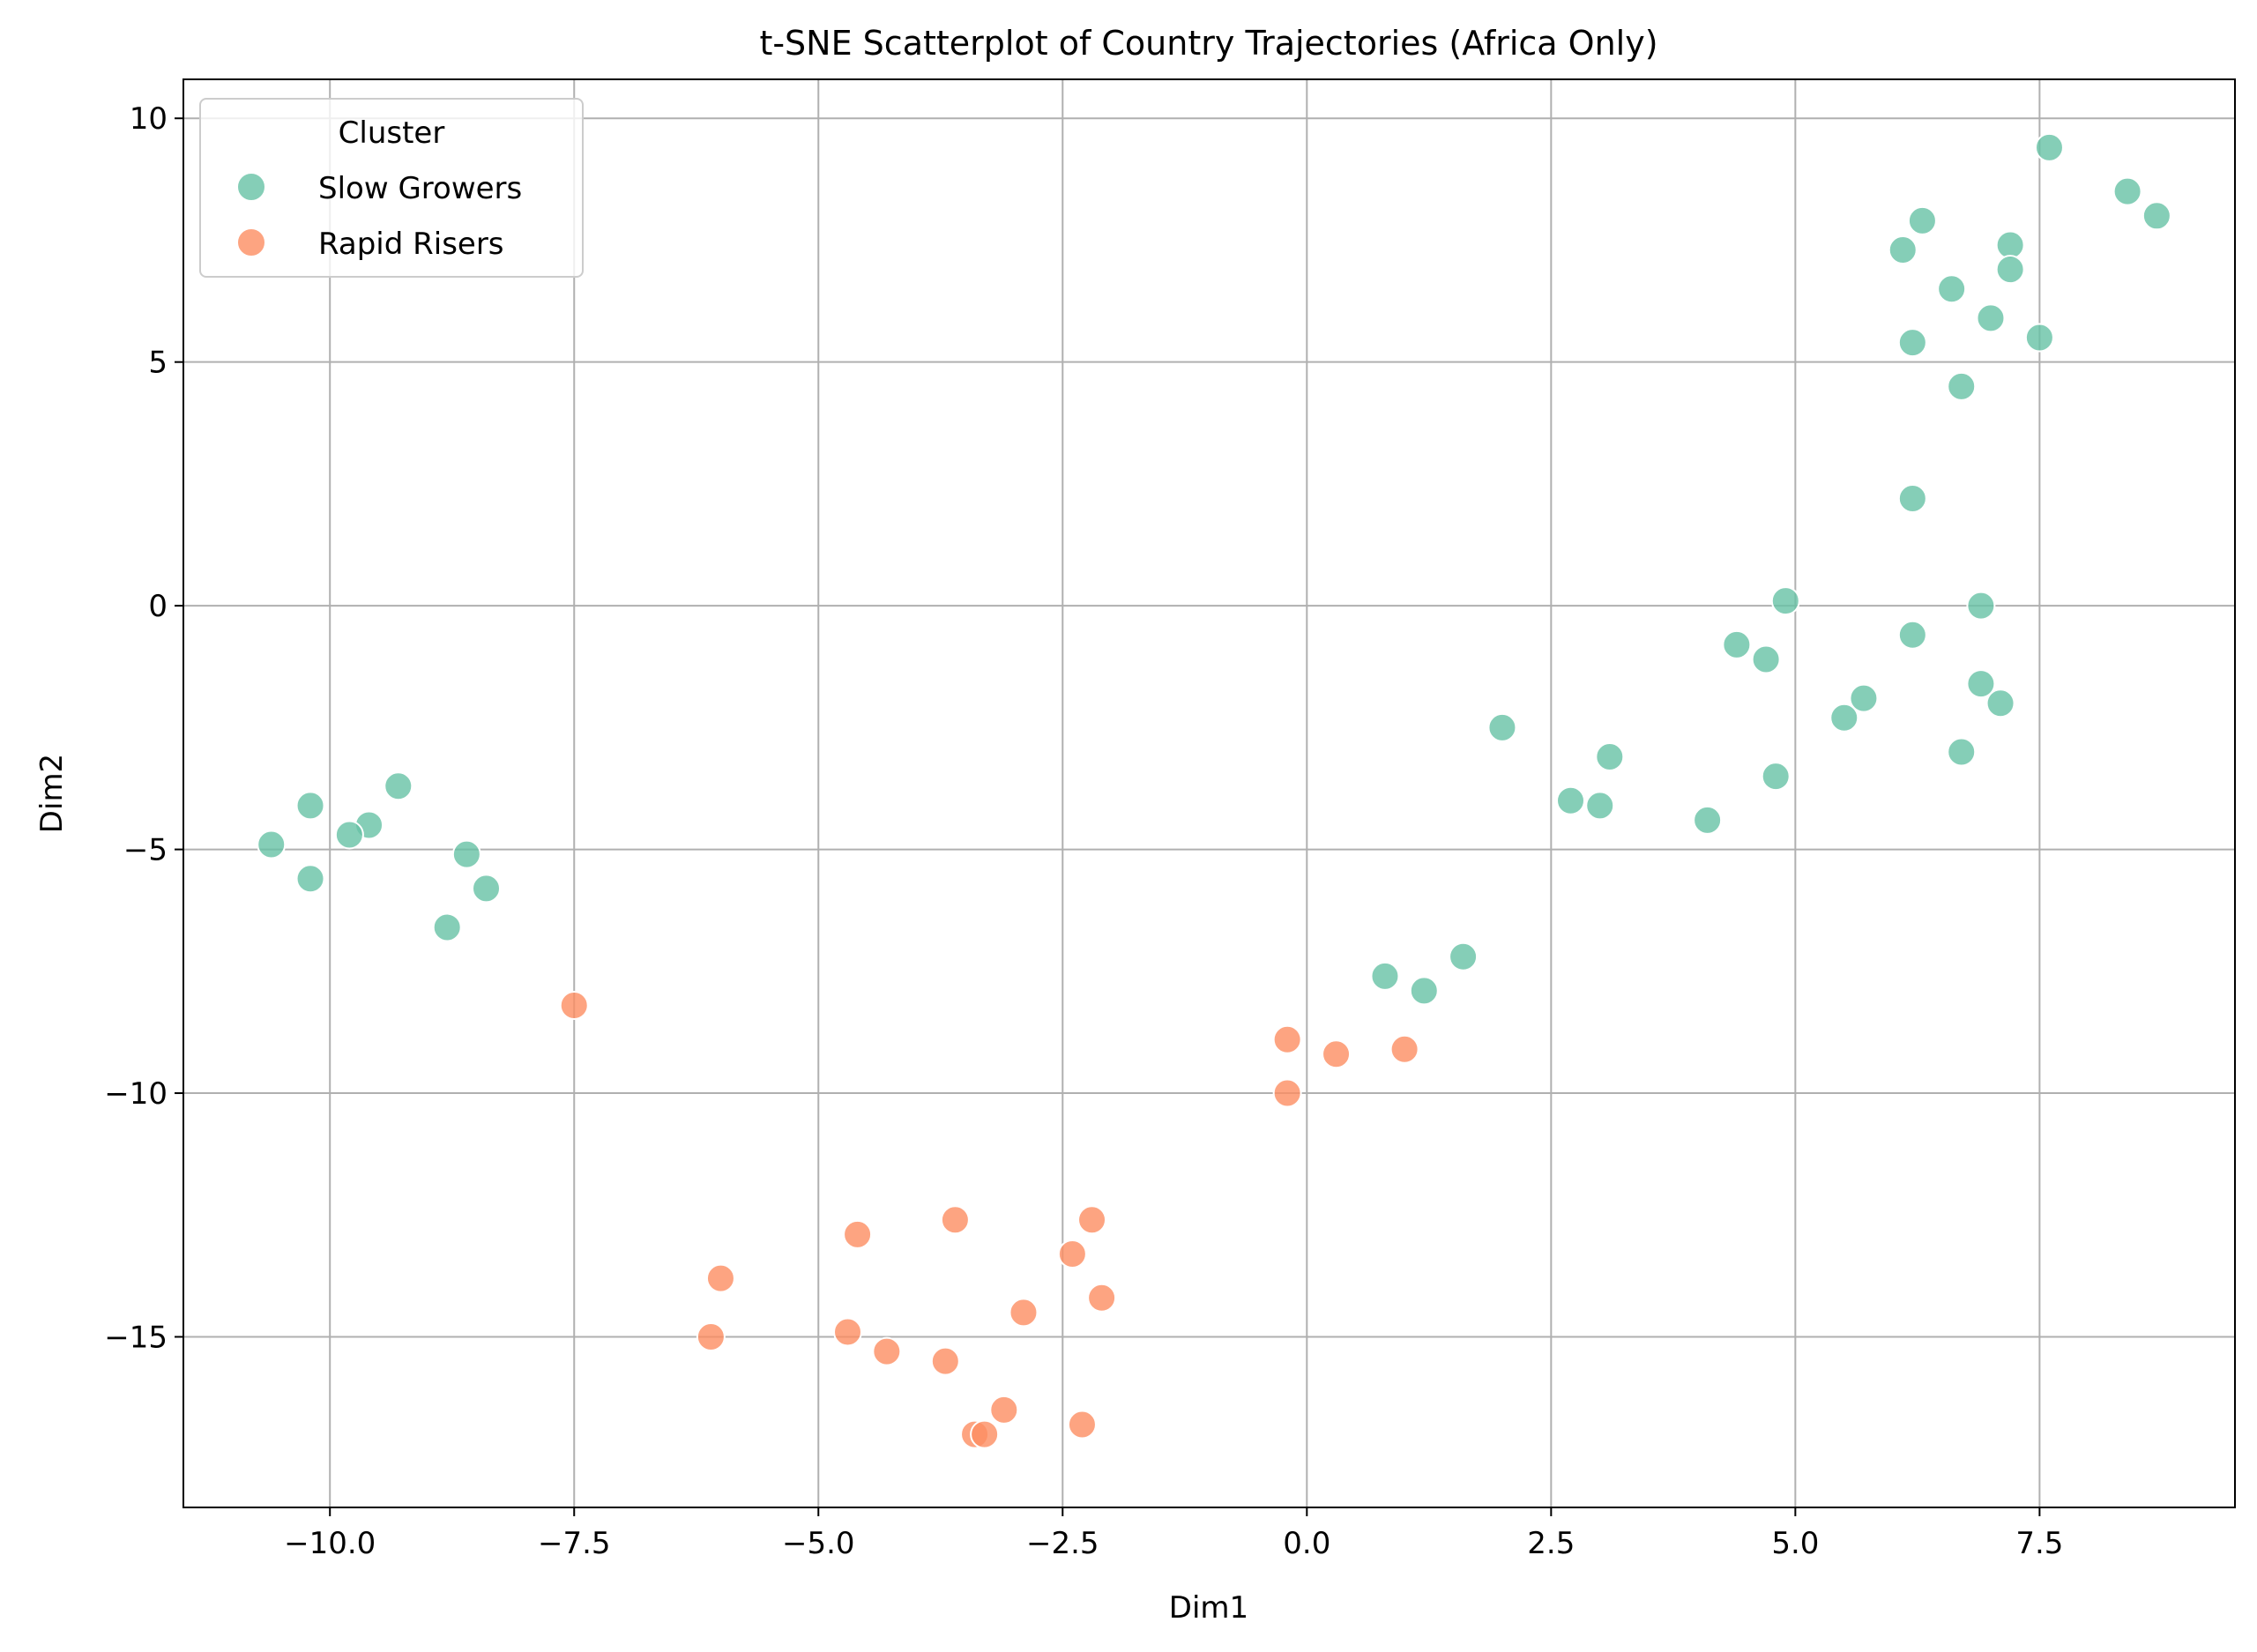 The height and width of the screenshot is (1652, 2257). What do you see at coordinates (1795, 1543) in the screenshot?
I see `x-tick-label: 5.0` at bounding box center [1795, 1543].